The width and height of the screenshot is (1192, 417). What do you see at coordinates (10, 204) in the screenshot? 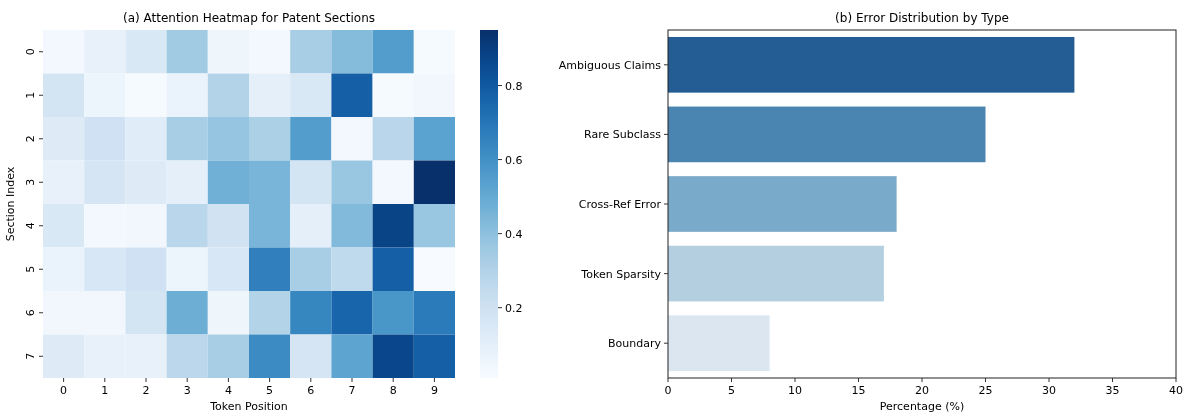
I see `y-axis-title: Section Index` at bounding box center [10, 204].